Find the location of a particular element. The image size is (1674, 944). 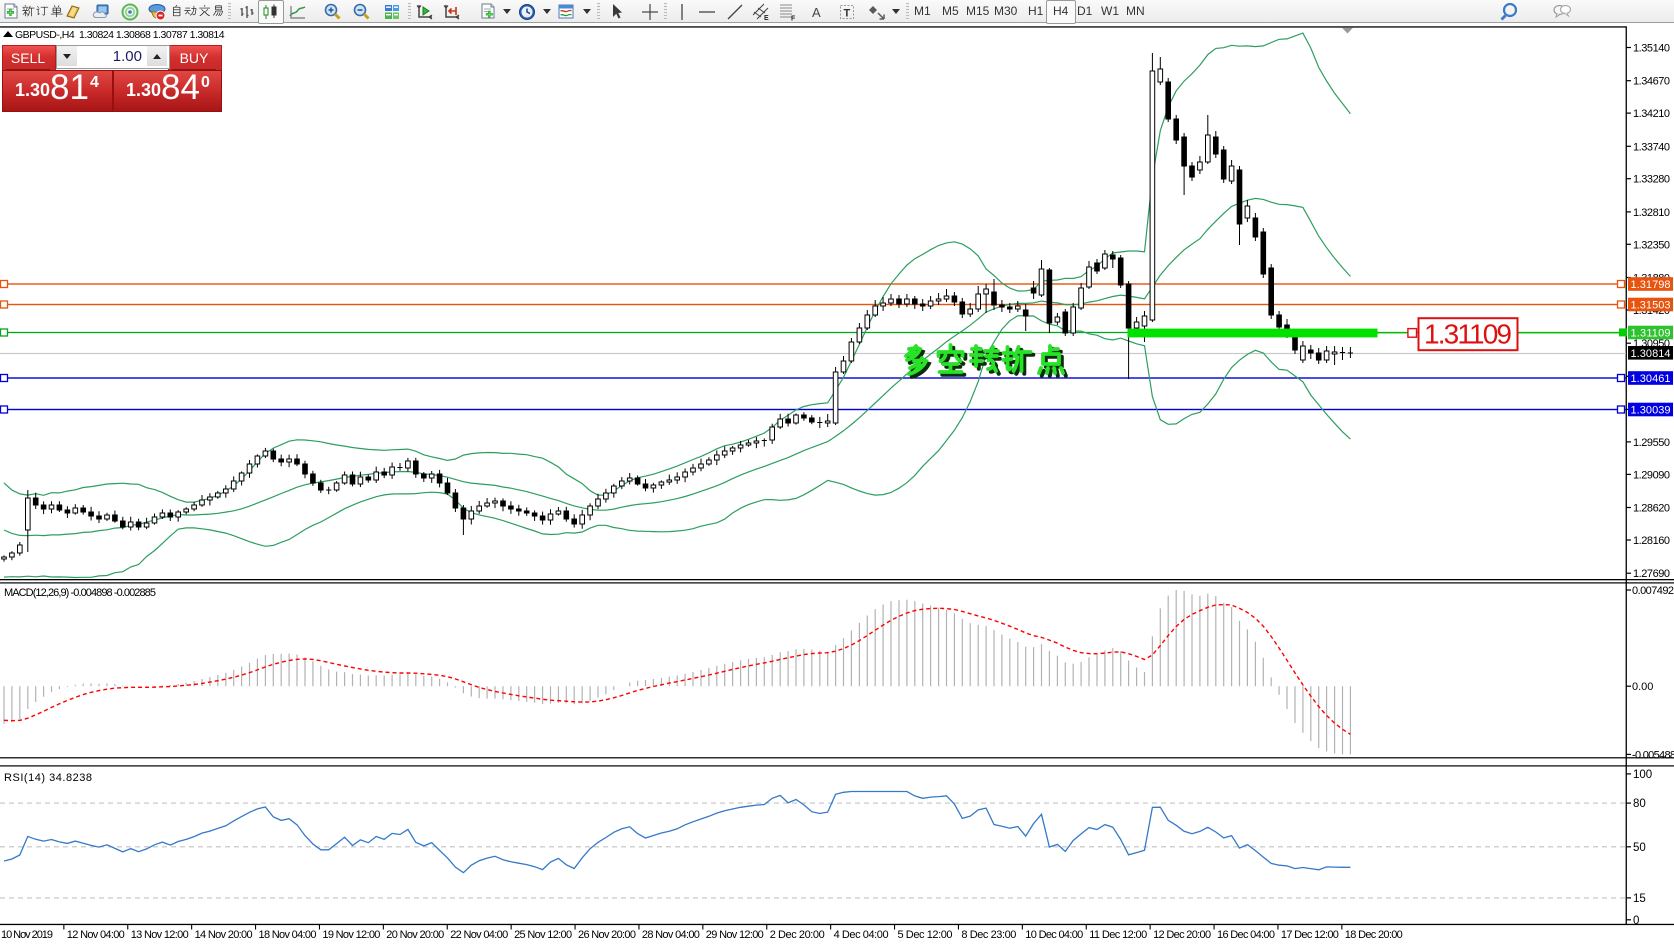

svg-text: 1.33740 is located at coordinates (1651, 147).